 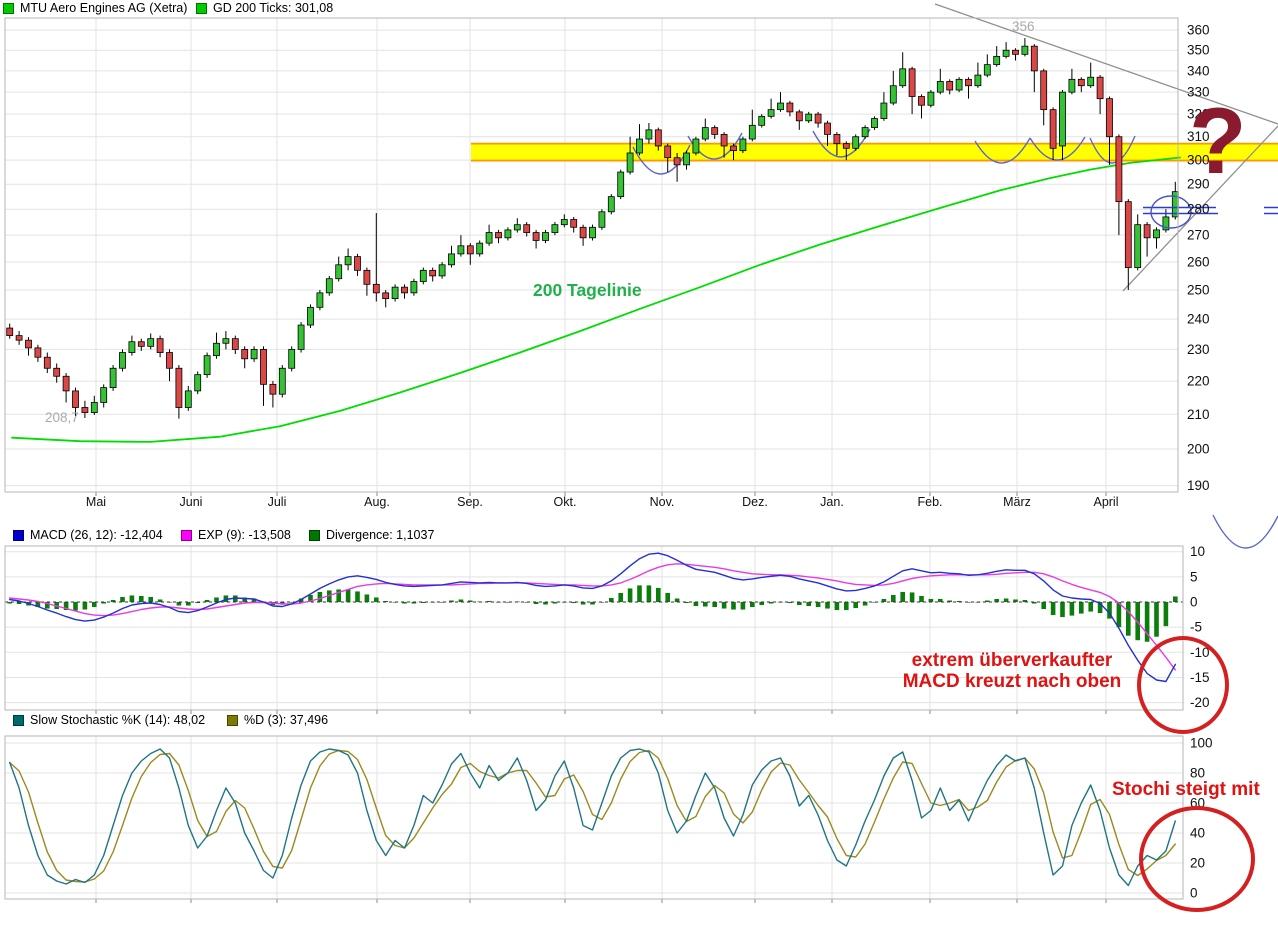 What do you see at coordinates (1198, 349) in the screenshot?
I see `price-tick-label: 230` at bounding box center [1198, 349].